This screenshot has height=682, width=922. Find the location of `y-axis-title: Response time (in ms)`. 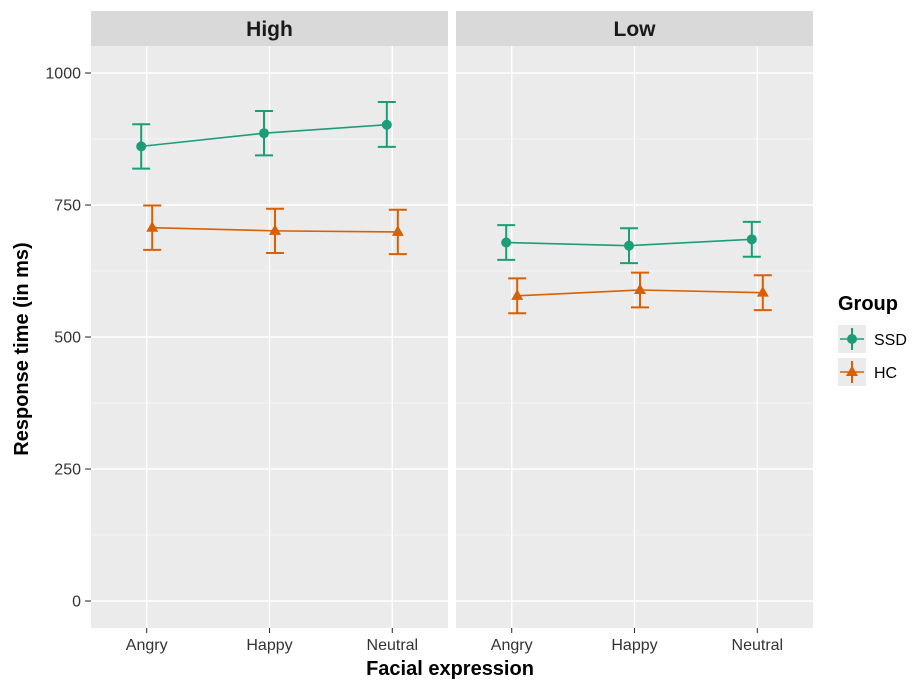

y-axis-title: Response time (in ms) is located at coordinates (22, 348).